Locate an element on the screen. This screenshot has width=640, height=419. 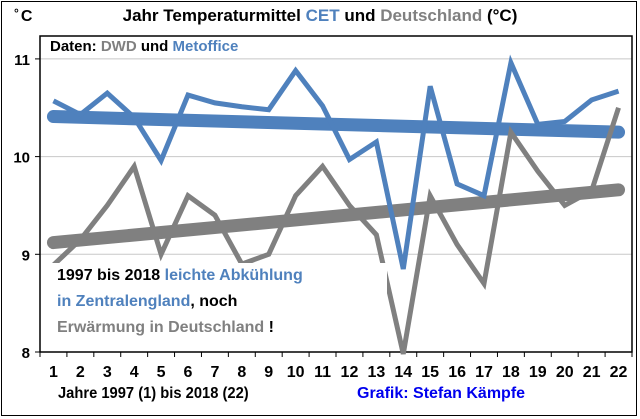
source-metoffice: Metoffice is located at coordinates (205, 46).